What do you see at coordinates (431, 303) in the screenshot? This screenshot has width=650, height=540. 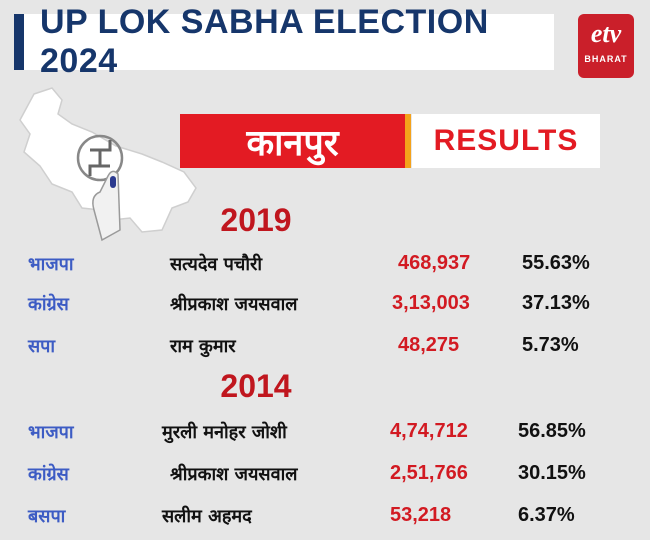 I see `vote-count: 3,13,003` at bounding box center [431, 303].